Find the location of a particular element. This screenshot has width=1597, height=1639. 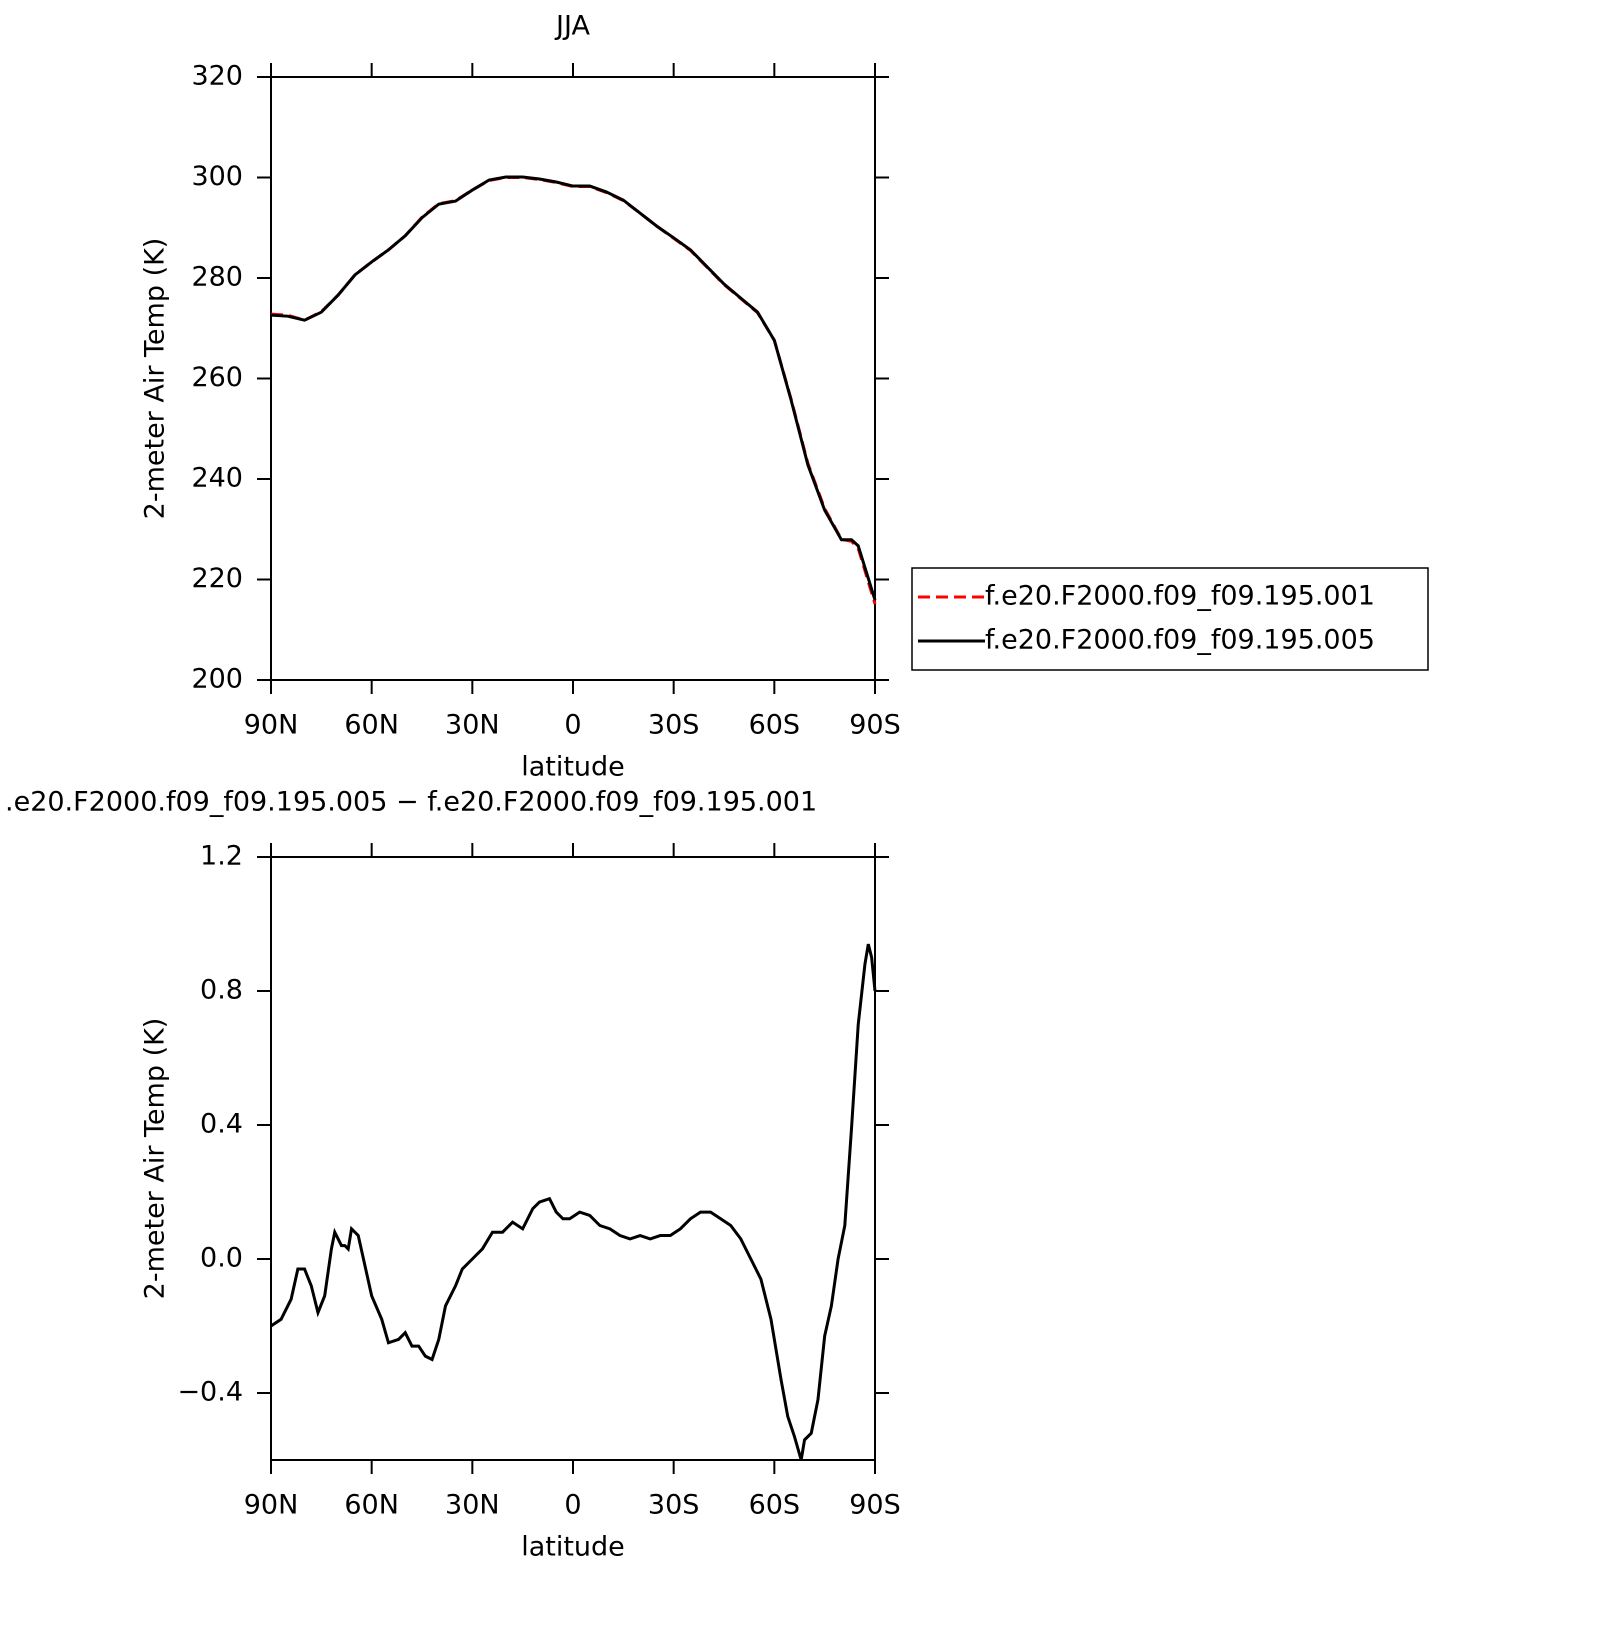

y-tick-label: 320 is located at coordinates (217, 76).